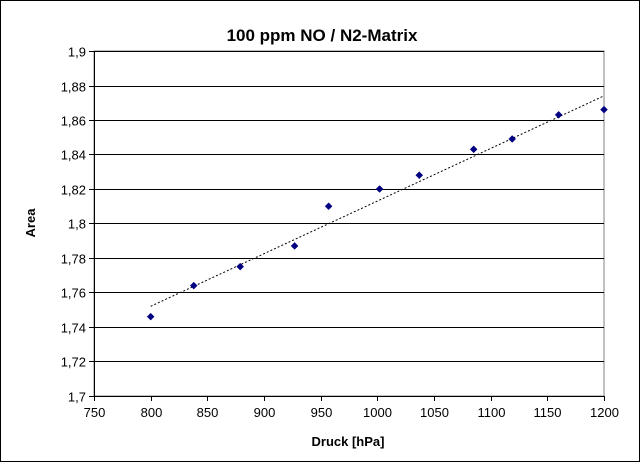  What do you see at coordinates (322, 412) in the screenshot?
I see `x-tick-label: 950` at bounding box center [322, 412].